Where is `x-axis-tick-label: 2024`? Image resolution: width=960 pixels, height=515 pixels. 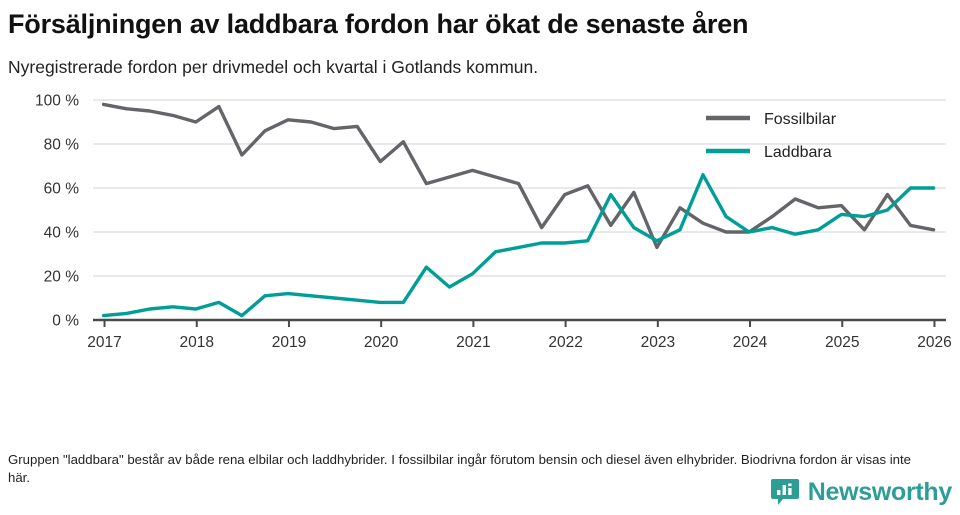
x-axis-tick-label: 2024 is located at coordinates (750, 342).